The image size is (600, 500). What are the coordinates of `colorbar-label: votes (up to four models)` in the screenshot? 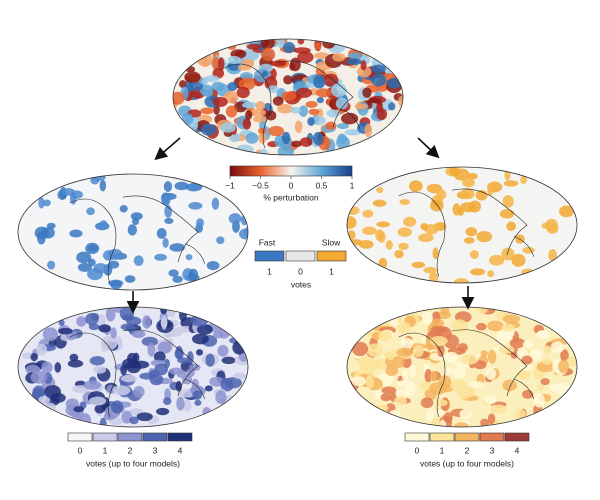 It's located at (133, 463).